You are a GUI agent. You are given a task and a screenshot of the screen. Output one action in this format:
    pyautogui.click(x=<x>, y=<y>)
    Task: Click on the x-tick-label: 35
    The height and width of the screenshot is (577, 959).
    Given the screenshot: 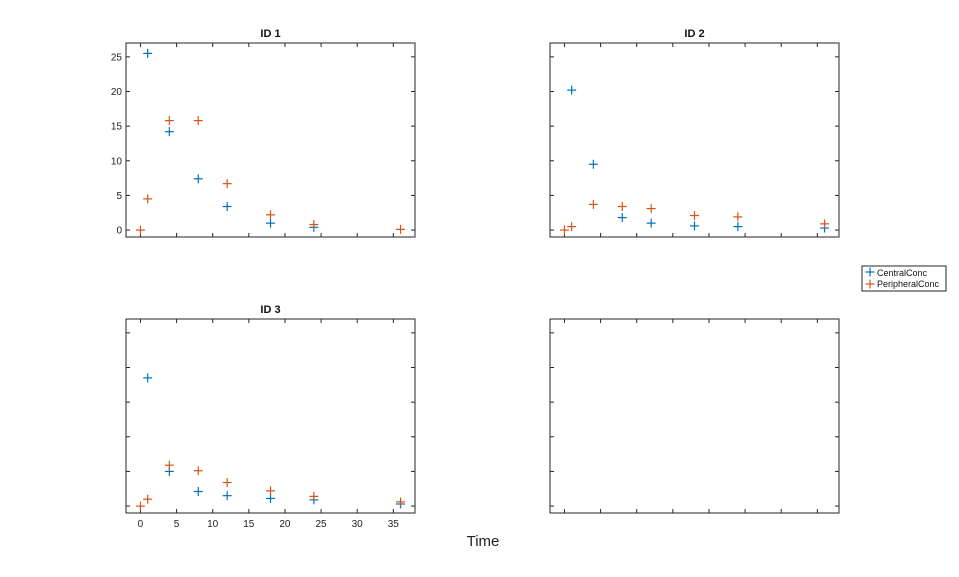 What is the action you would take?
    pyautogui.click(x=394, y=524)
    